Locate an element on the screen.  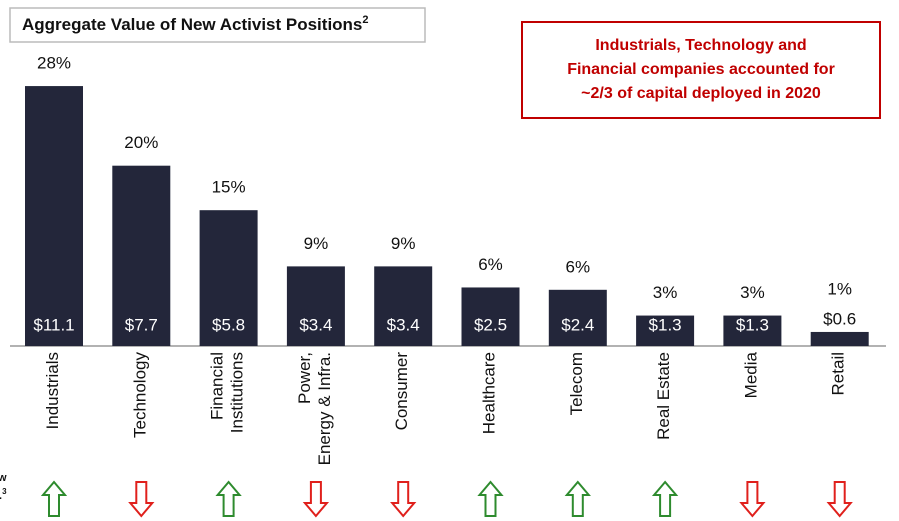
x-tick-label: Consumer is located at coordinates (402, 391).